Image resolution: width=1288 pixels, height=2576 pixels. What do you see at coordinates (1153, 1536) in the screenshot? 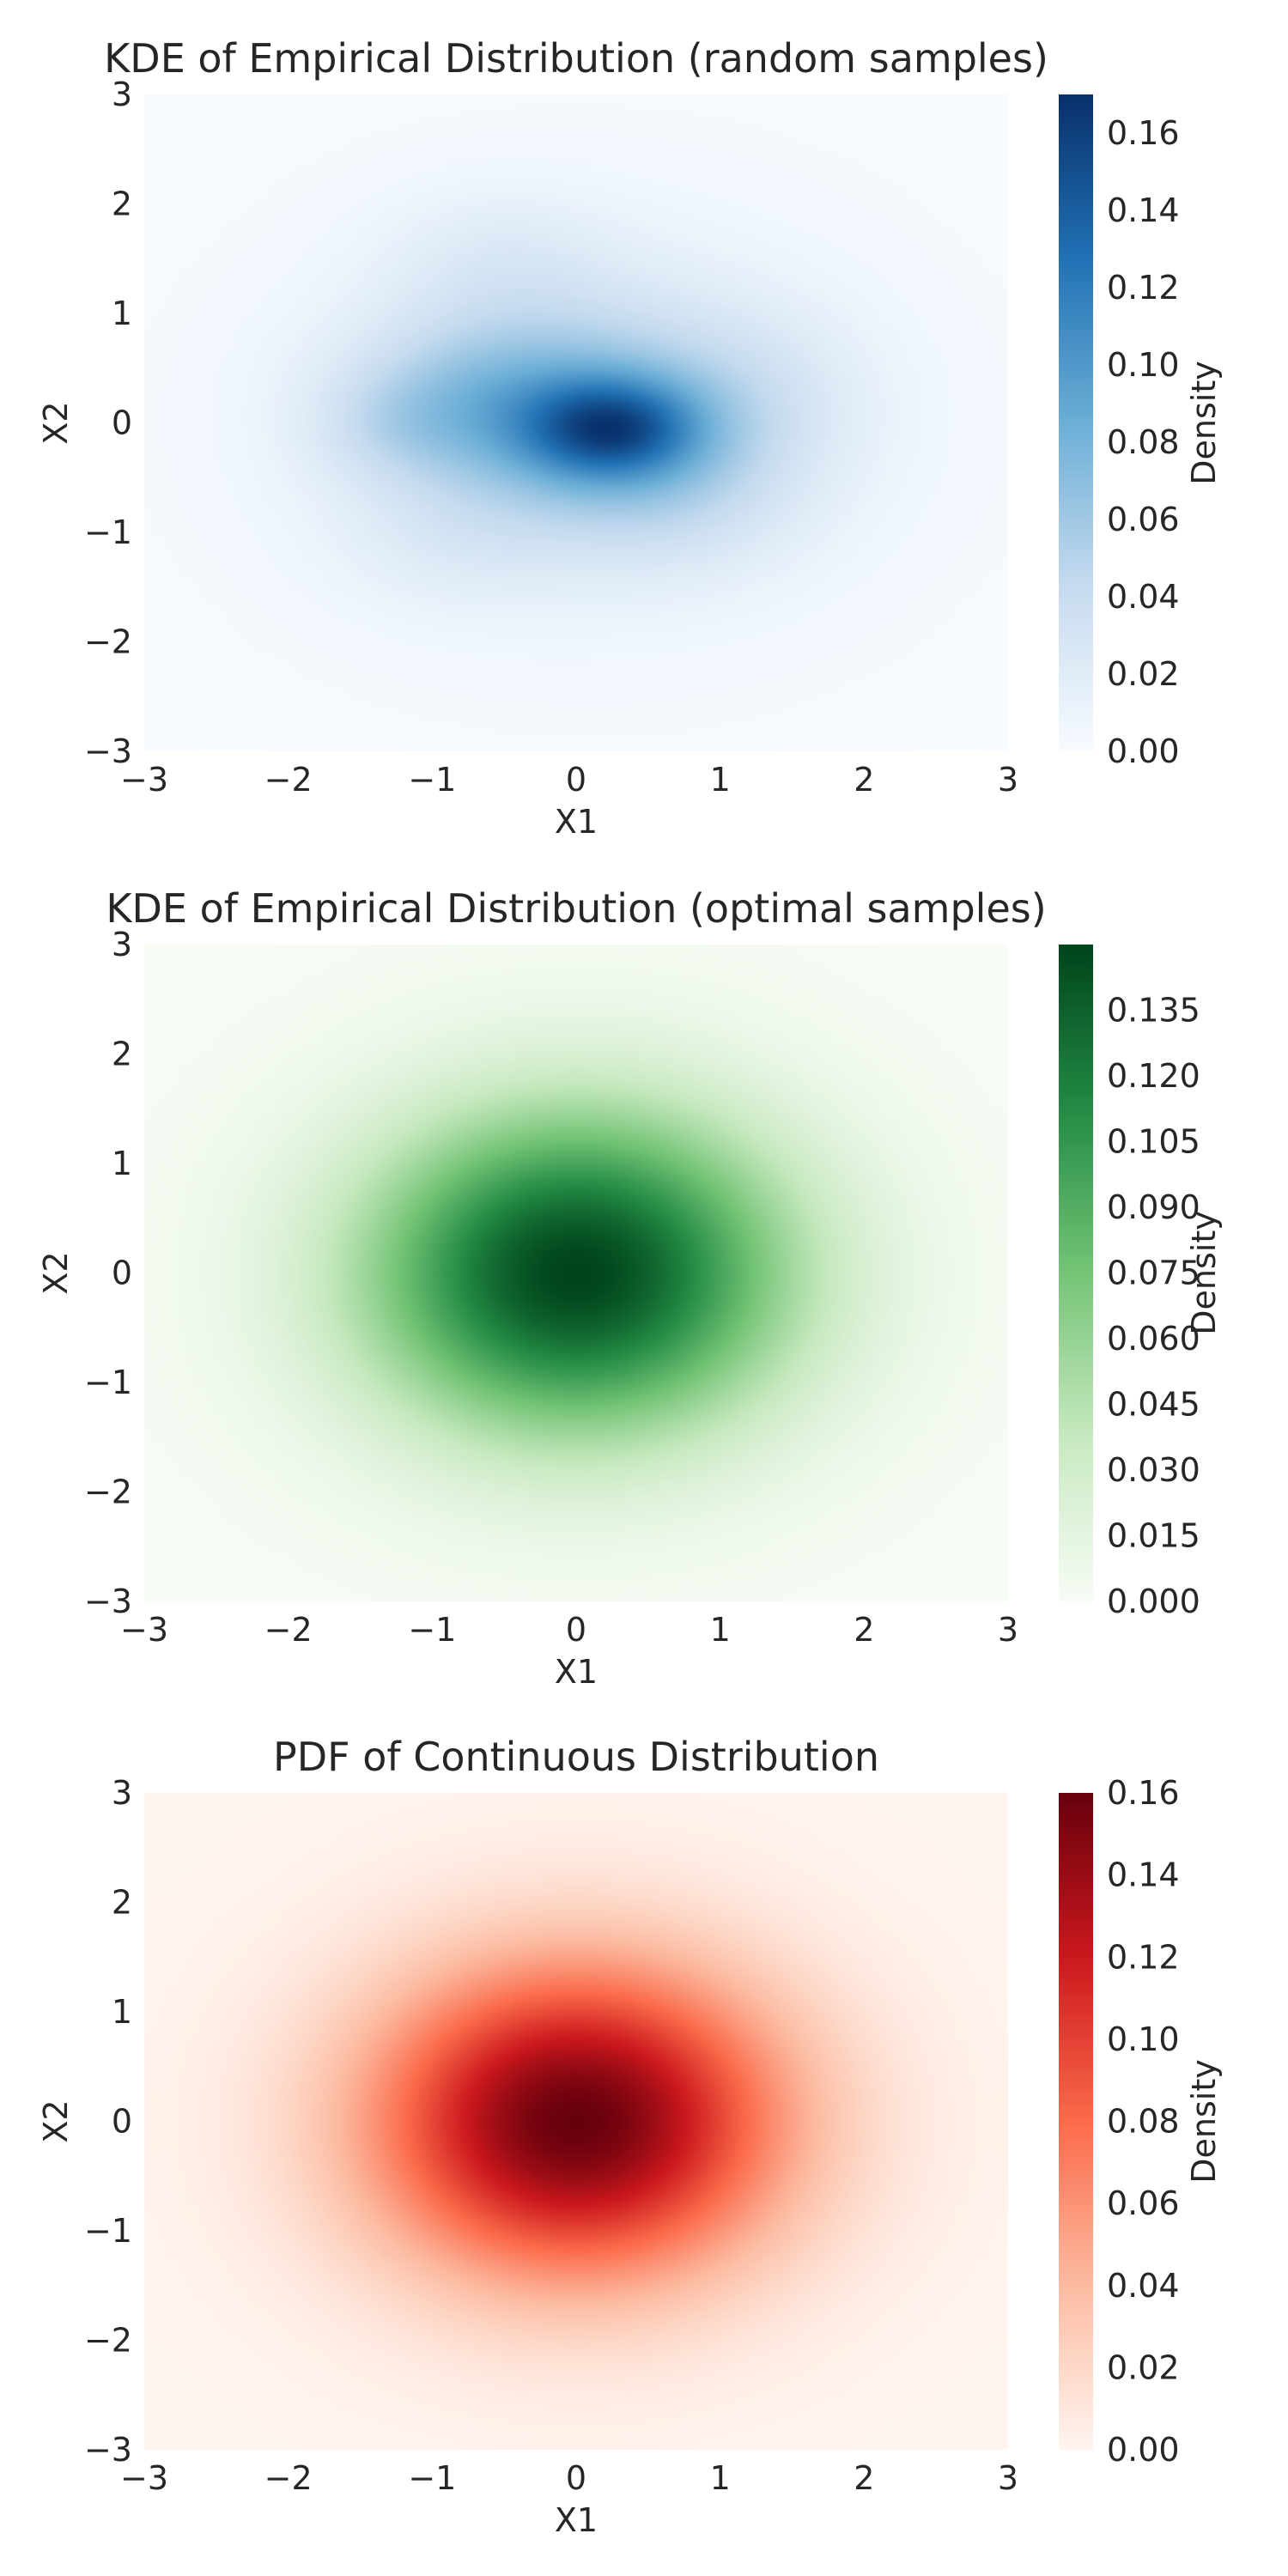
I see `colorbar-tick-label: 0.015` at bounding box center [1153, 1536].